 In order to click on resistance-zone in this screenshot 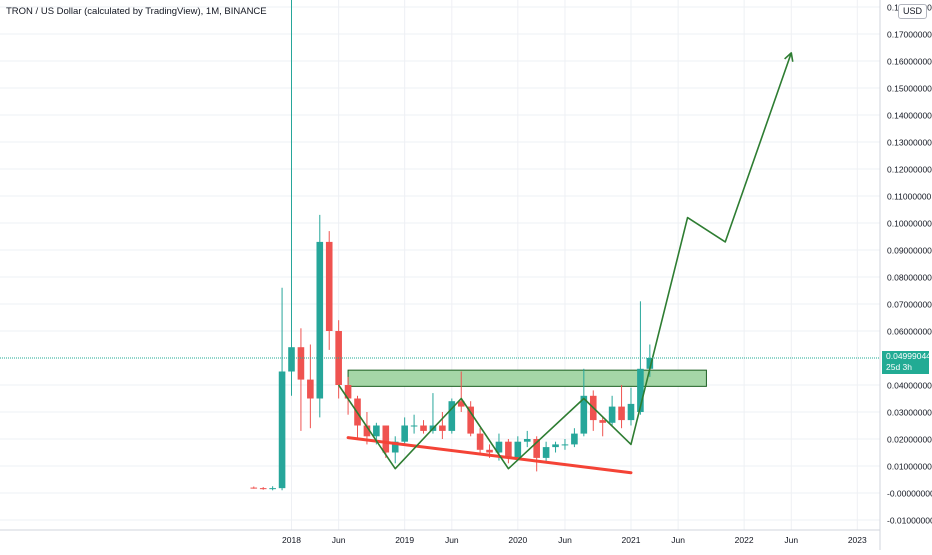, I will do `click(527, 378)`.